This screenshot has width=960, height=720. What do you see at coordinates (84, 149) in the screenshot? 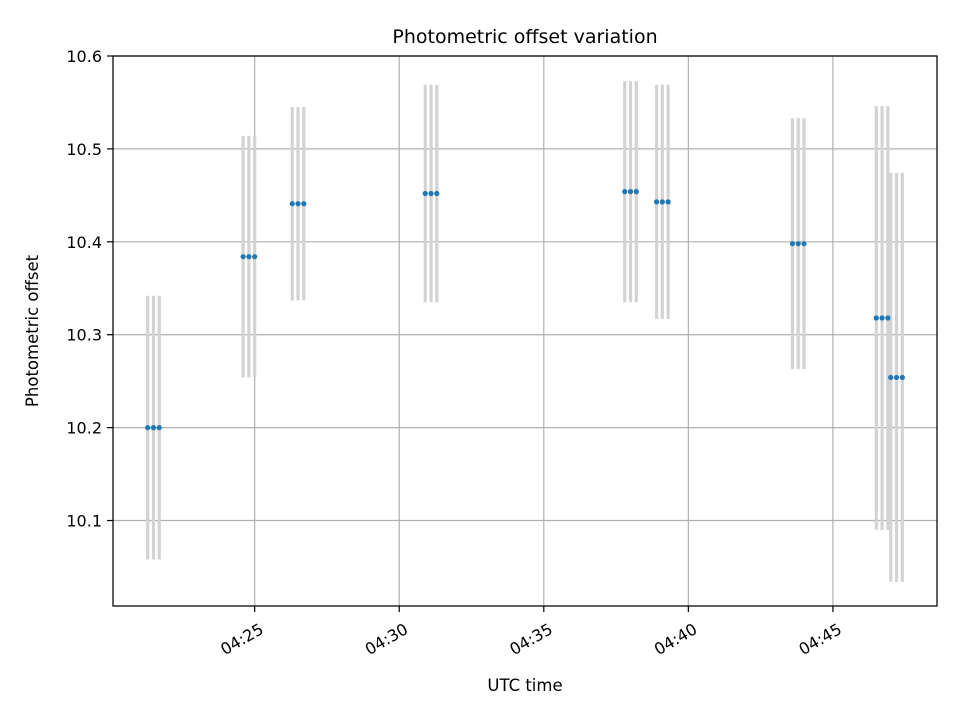
I see `y-tick-label: 10.5` at bounding box center [84, 149].